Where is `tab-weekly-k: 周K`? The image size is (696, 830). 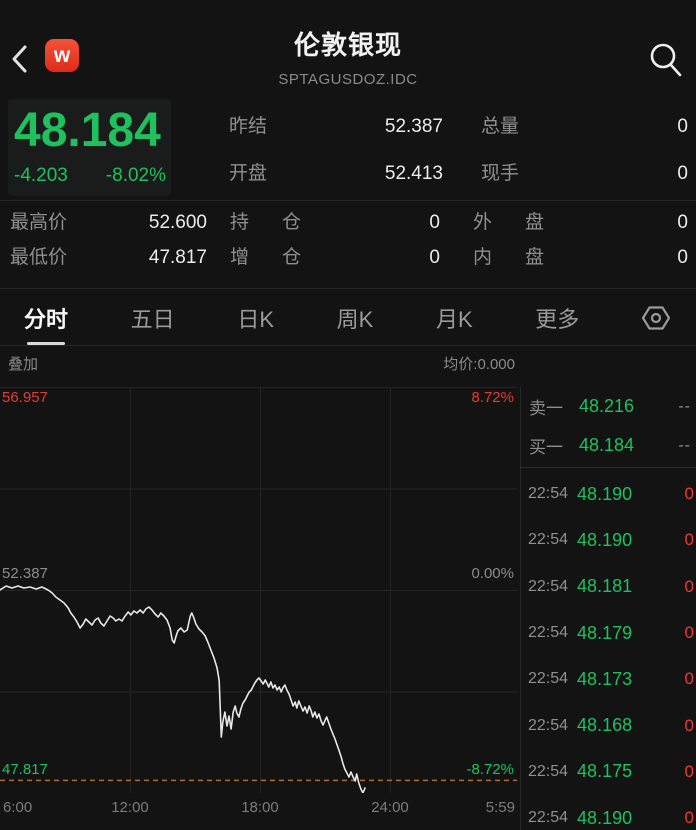 tab-weekly-k: 周K is located at coordinates (355, 319).